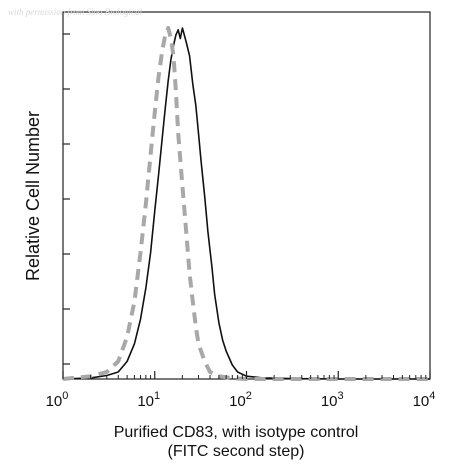  Describe the element at coordinates (66, 199) in the screenshot. I see `y-axis-ticks` at that location.